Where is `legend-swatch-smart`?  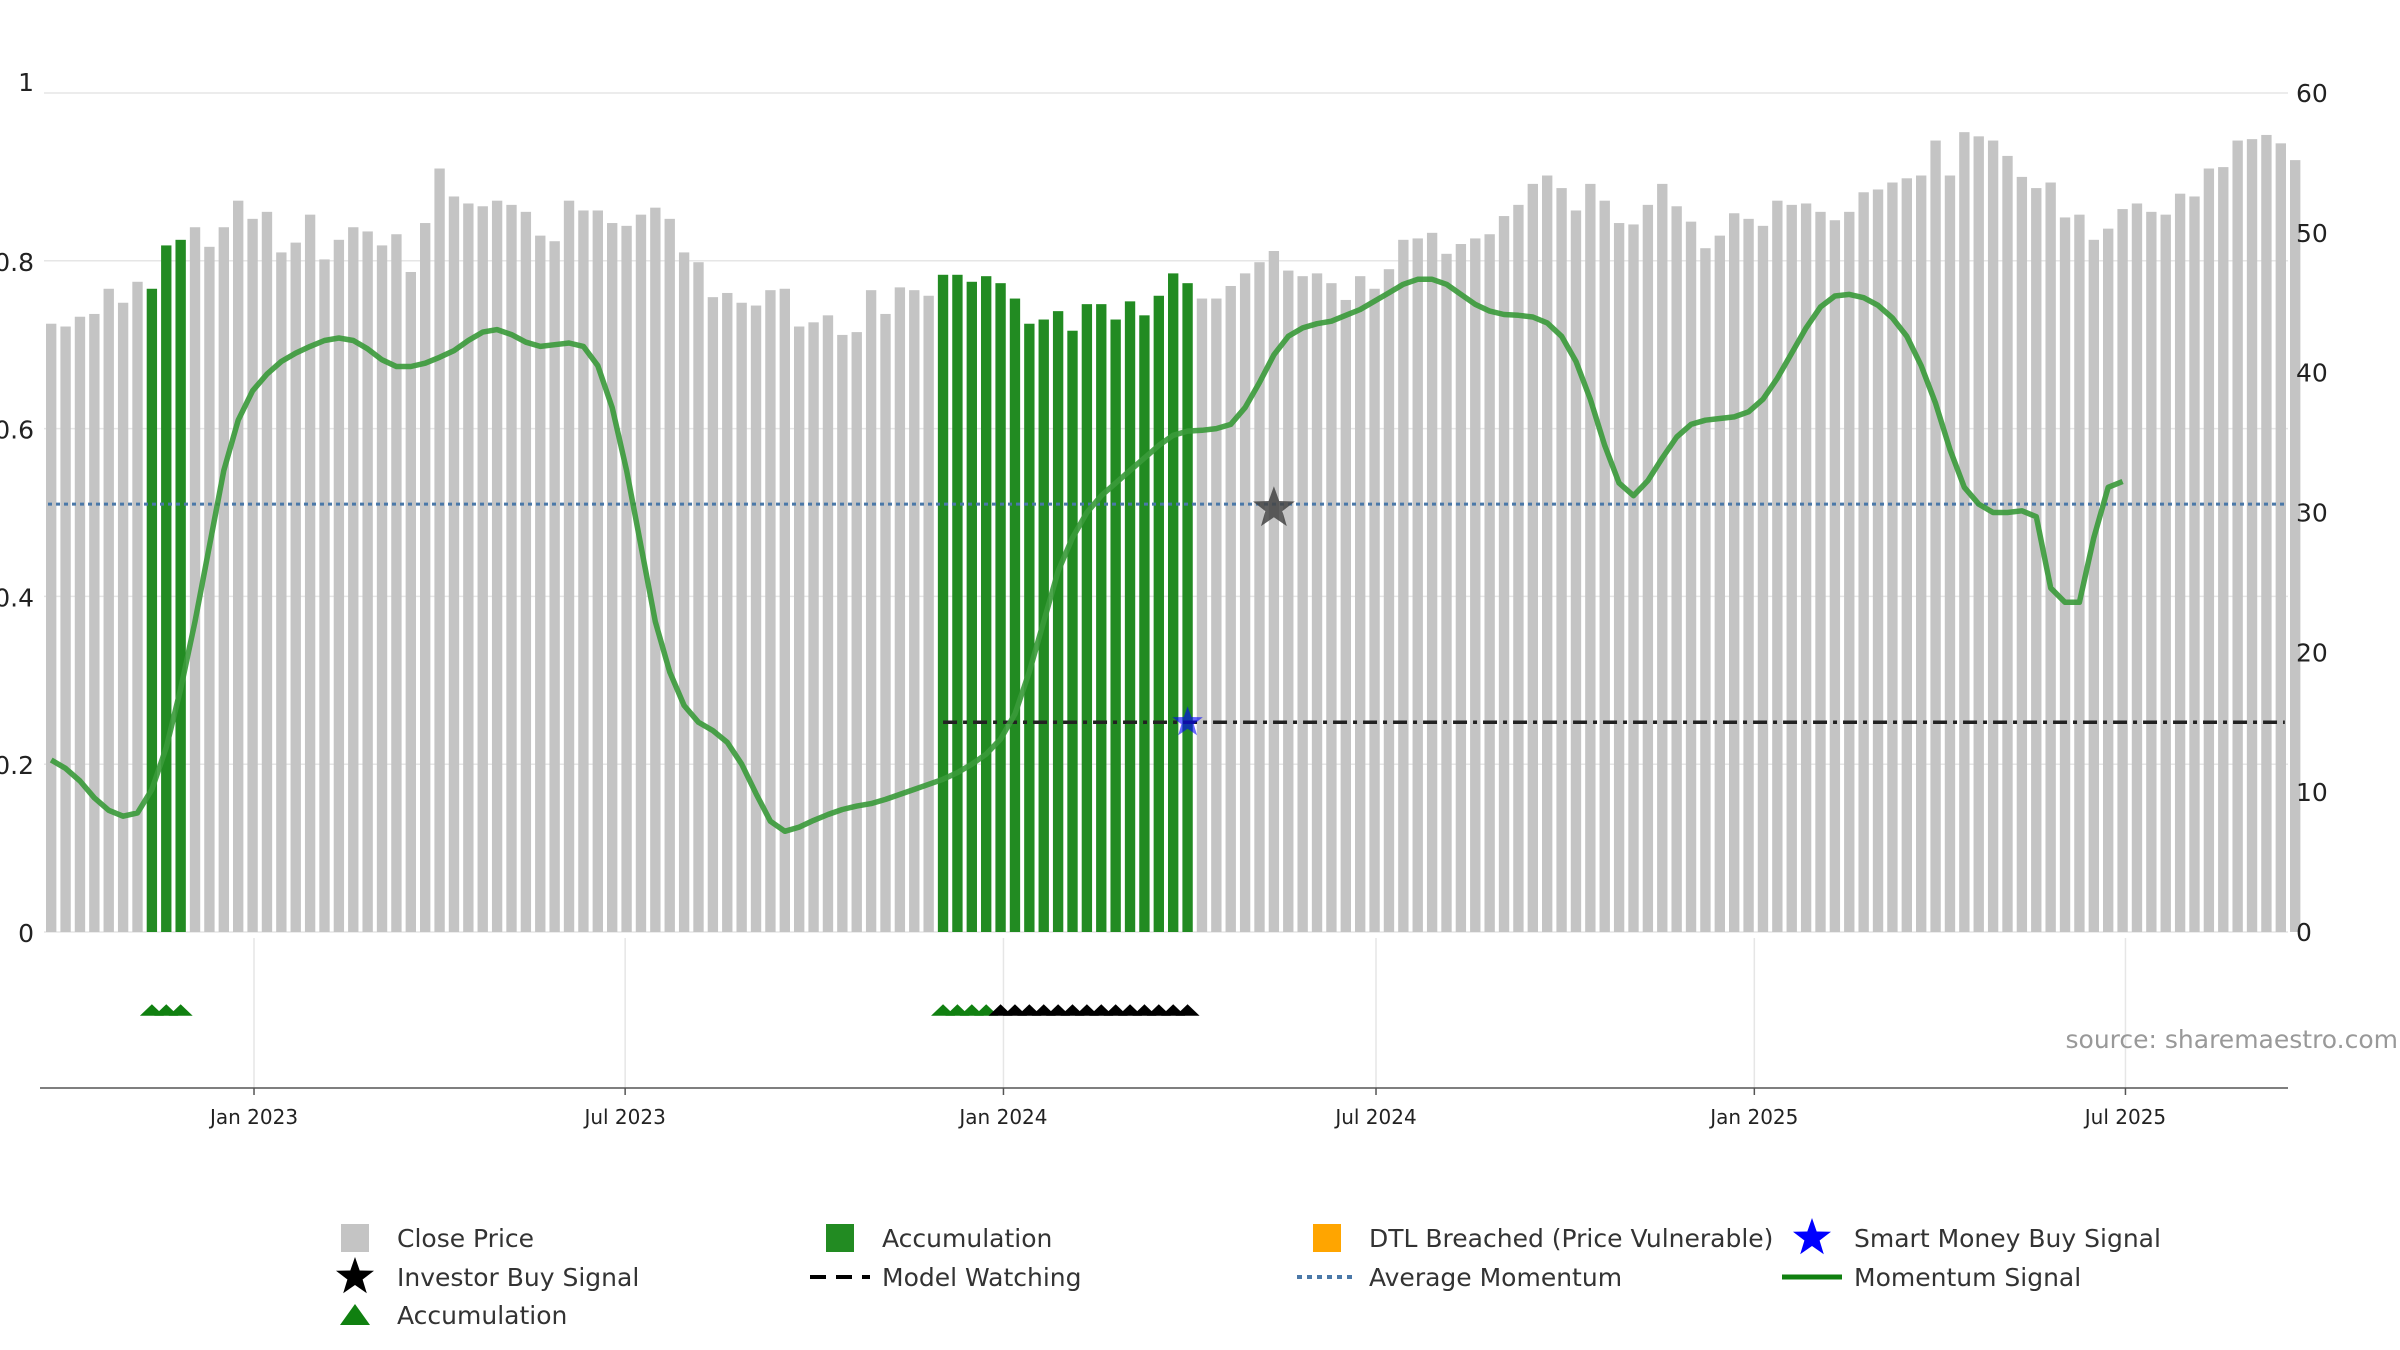 legend-swatch-smart is located at coordinates (1812, 1236).